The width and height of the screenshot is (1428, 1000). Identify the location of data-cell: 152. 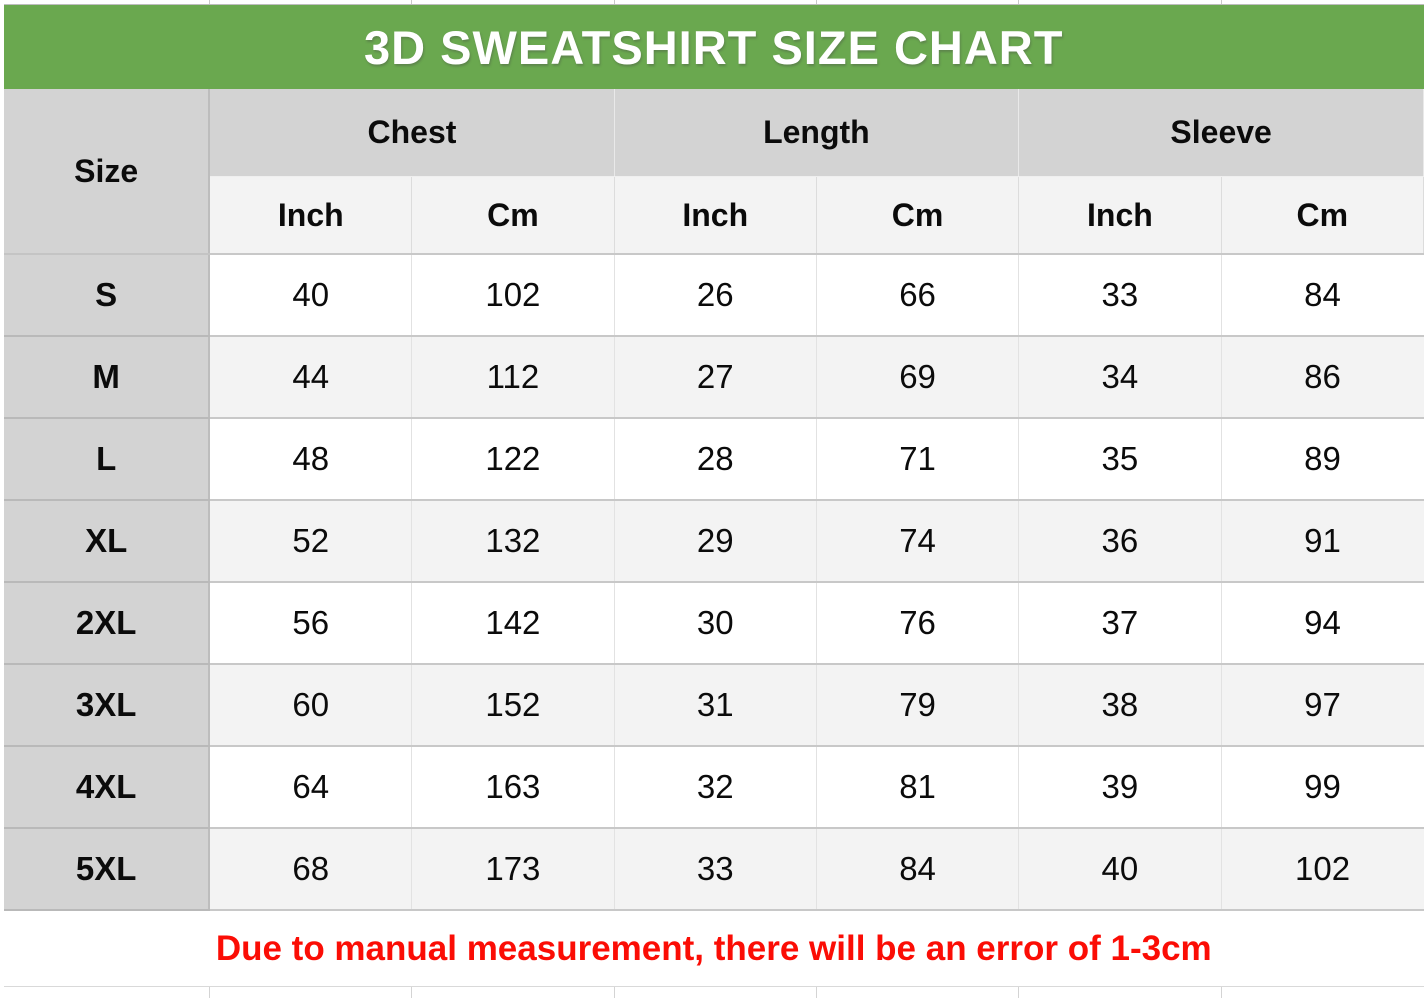
(513, 705).